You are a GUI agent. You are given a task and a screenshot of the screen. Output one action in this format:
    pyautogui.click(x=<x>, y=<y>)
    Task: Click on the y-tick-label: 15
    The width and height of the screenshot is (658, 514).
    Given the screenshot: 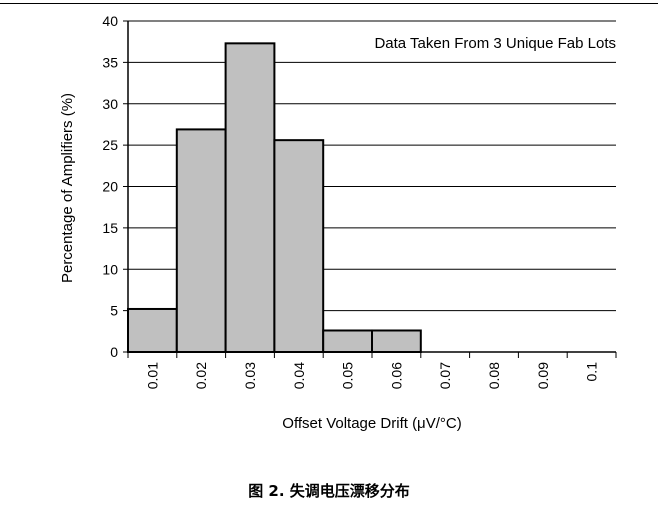 What is the action you would take?
    pyautogui.click(x=110, y=228)
    